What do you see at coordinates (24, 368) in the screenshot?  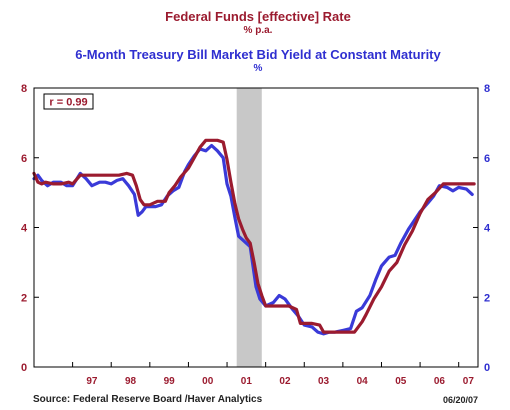 I see `y-tick-label-left: 0` at bounding box center [24, 368].